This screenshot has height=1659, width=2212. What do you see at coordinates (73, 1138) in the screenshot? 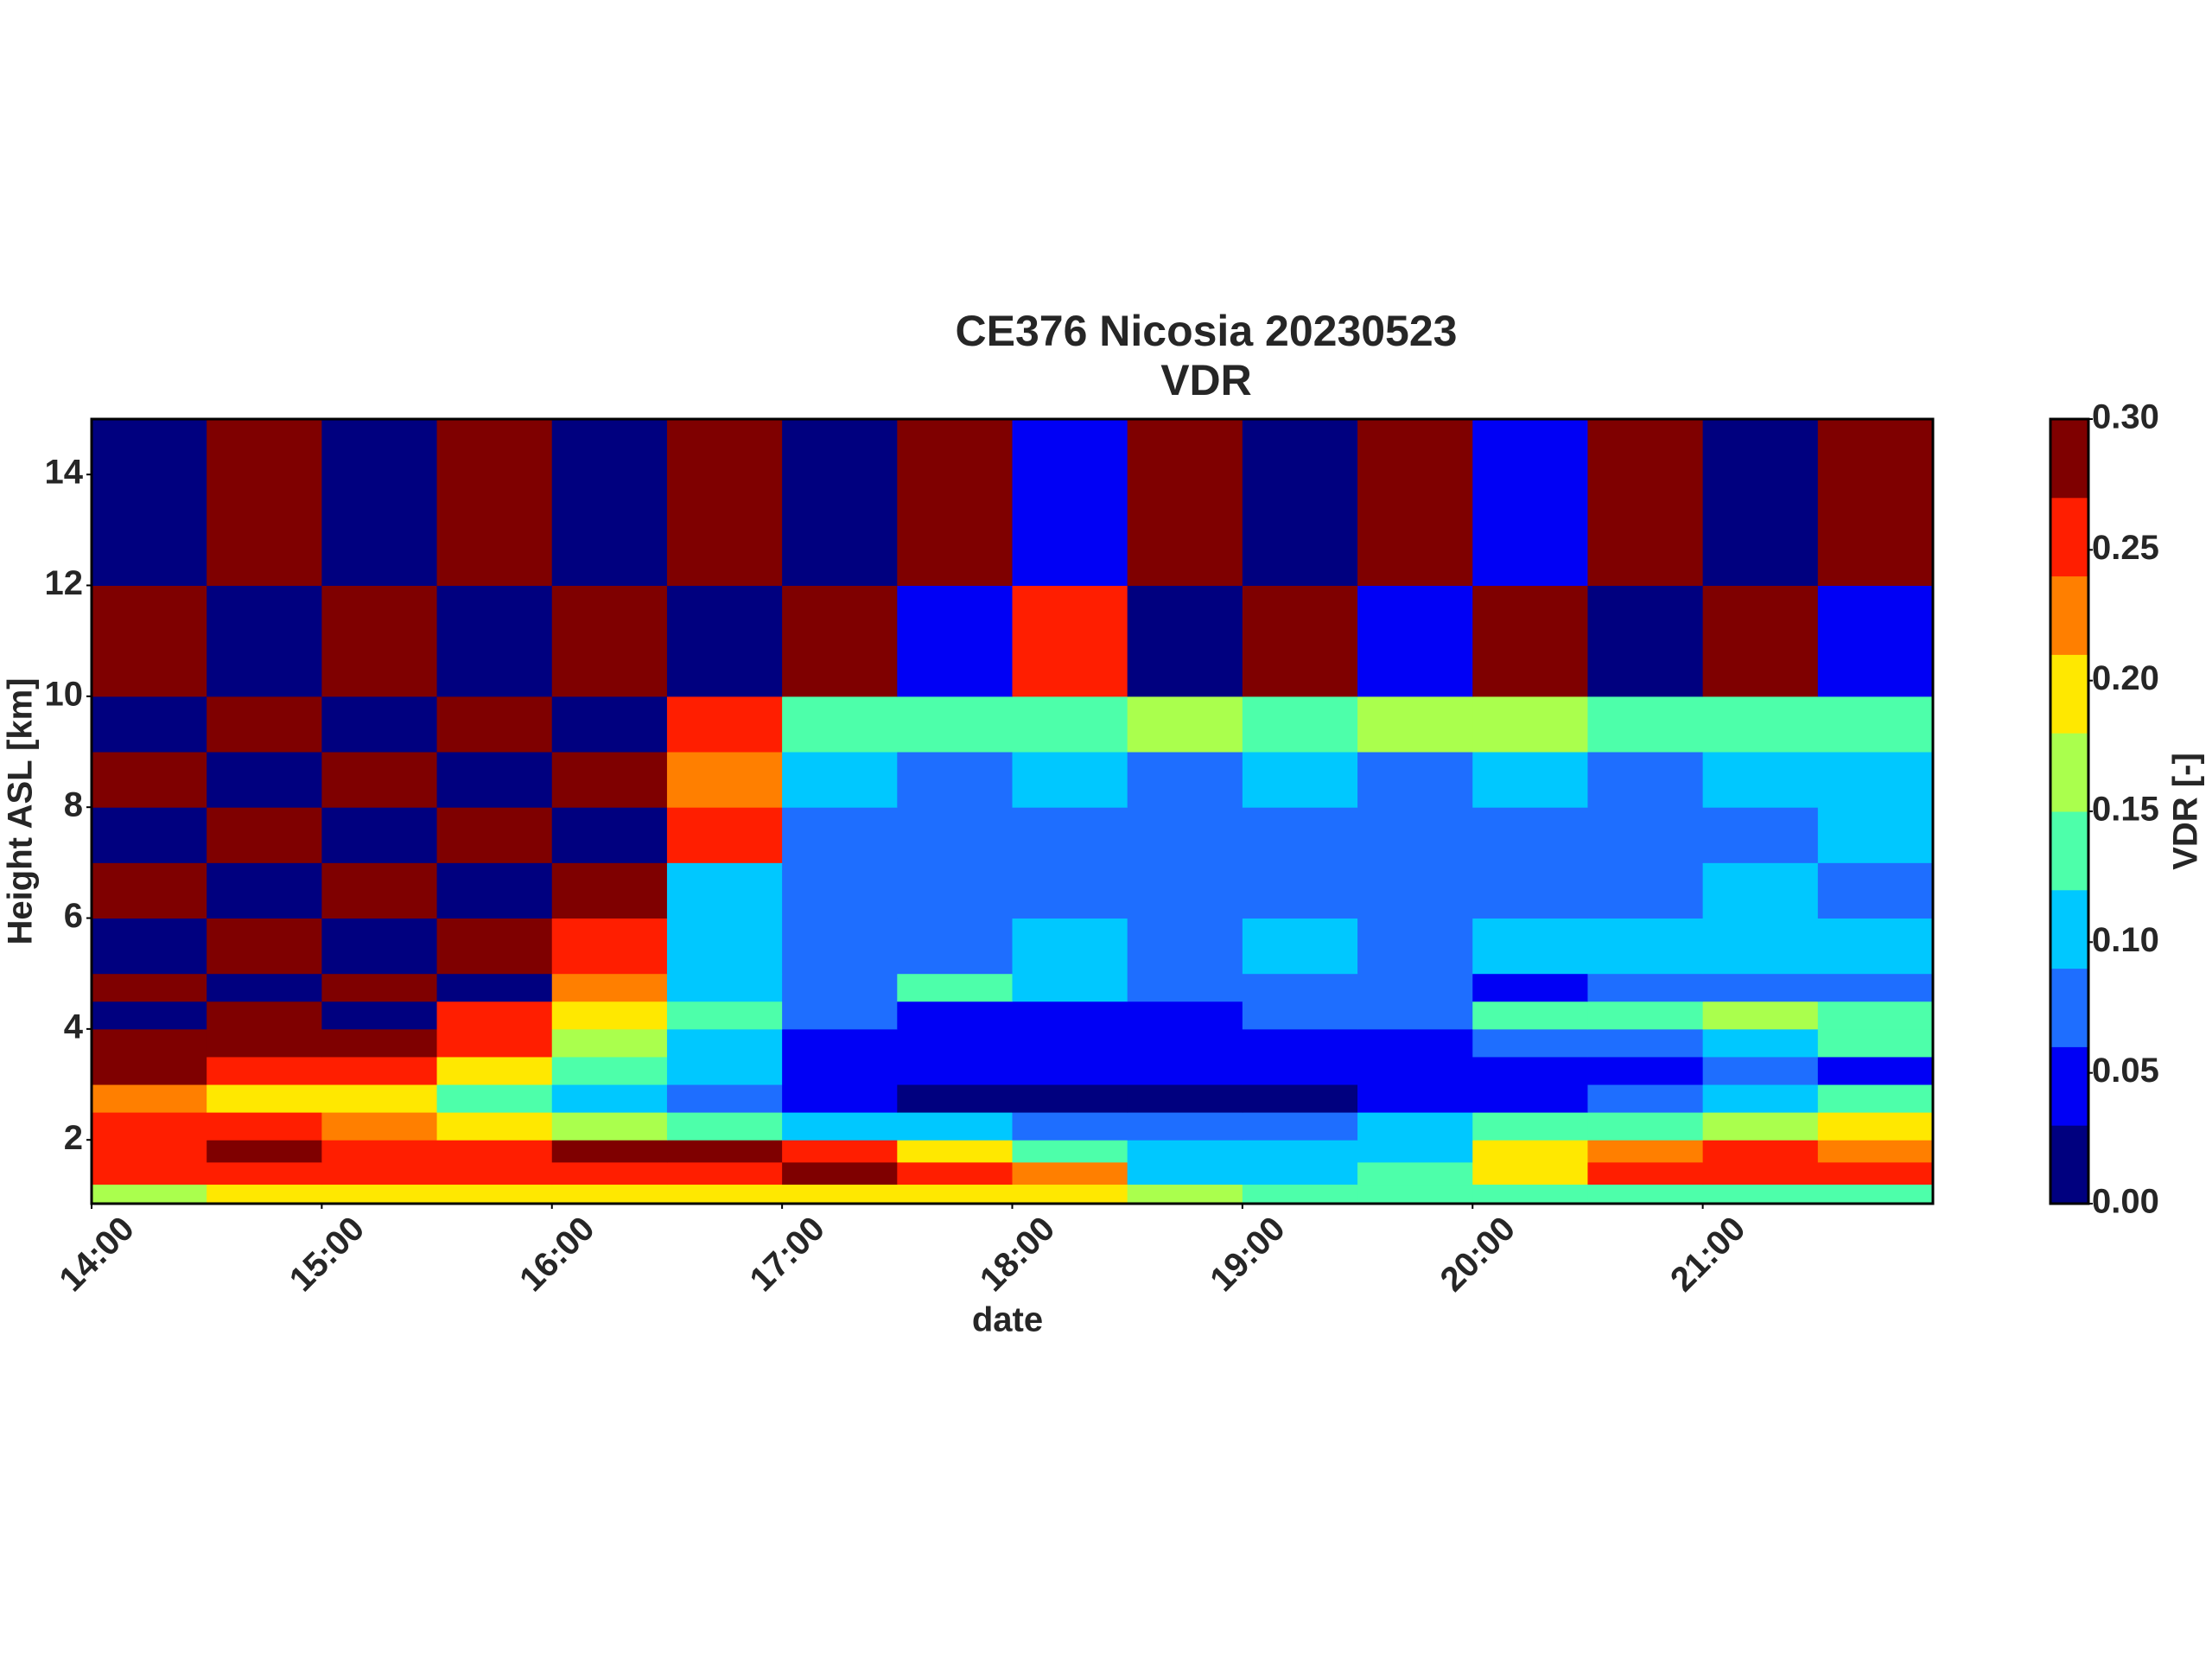
I see `y-tick-label: 2` at bounding box center [73, 1138].